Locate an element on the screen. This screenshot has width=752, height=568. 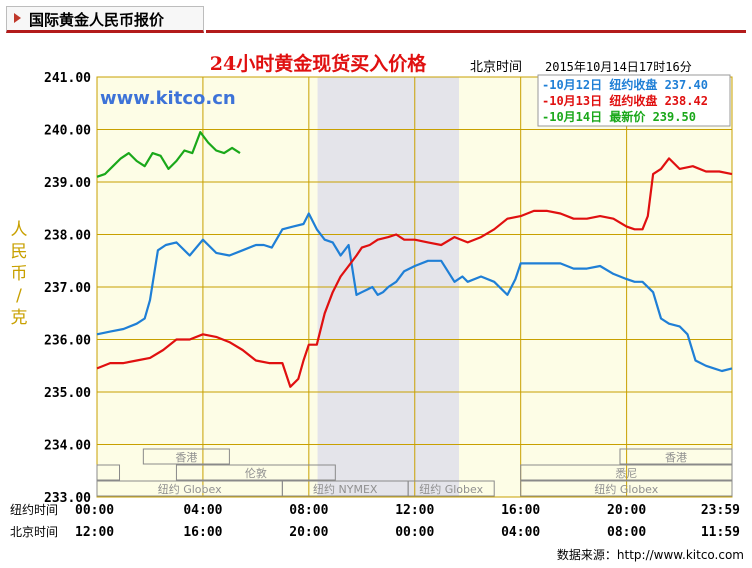
x-row-label-bj: 北京时间 is located at coordinates (34, 532).